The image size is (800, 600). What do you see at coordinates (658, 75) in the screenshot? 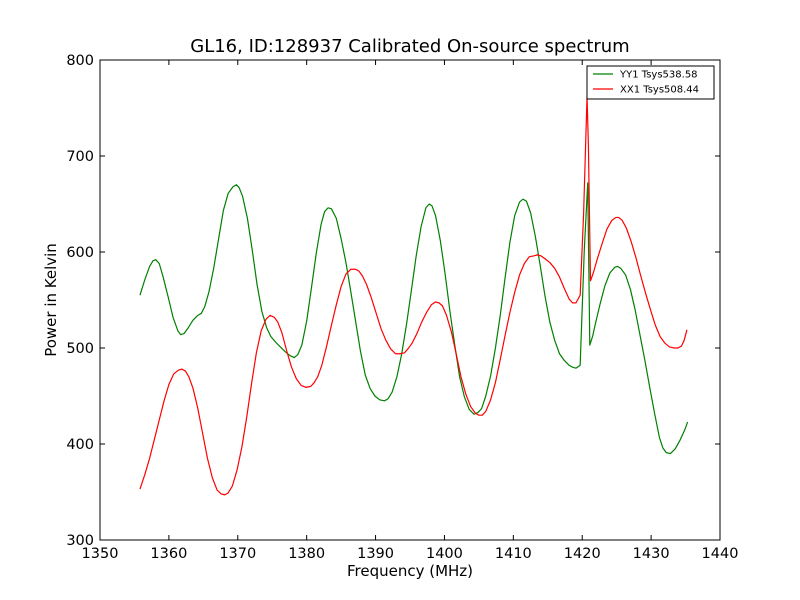
I see `legend-label-yy1: YY1 Tsys538.58` at bounding box center [658, 75].